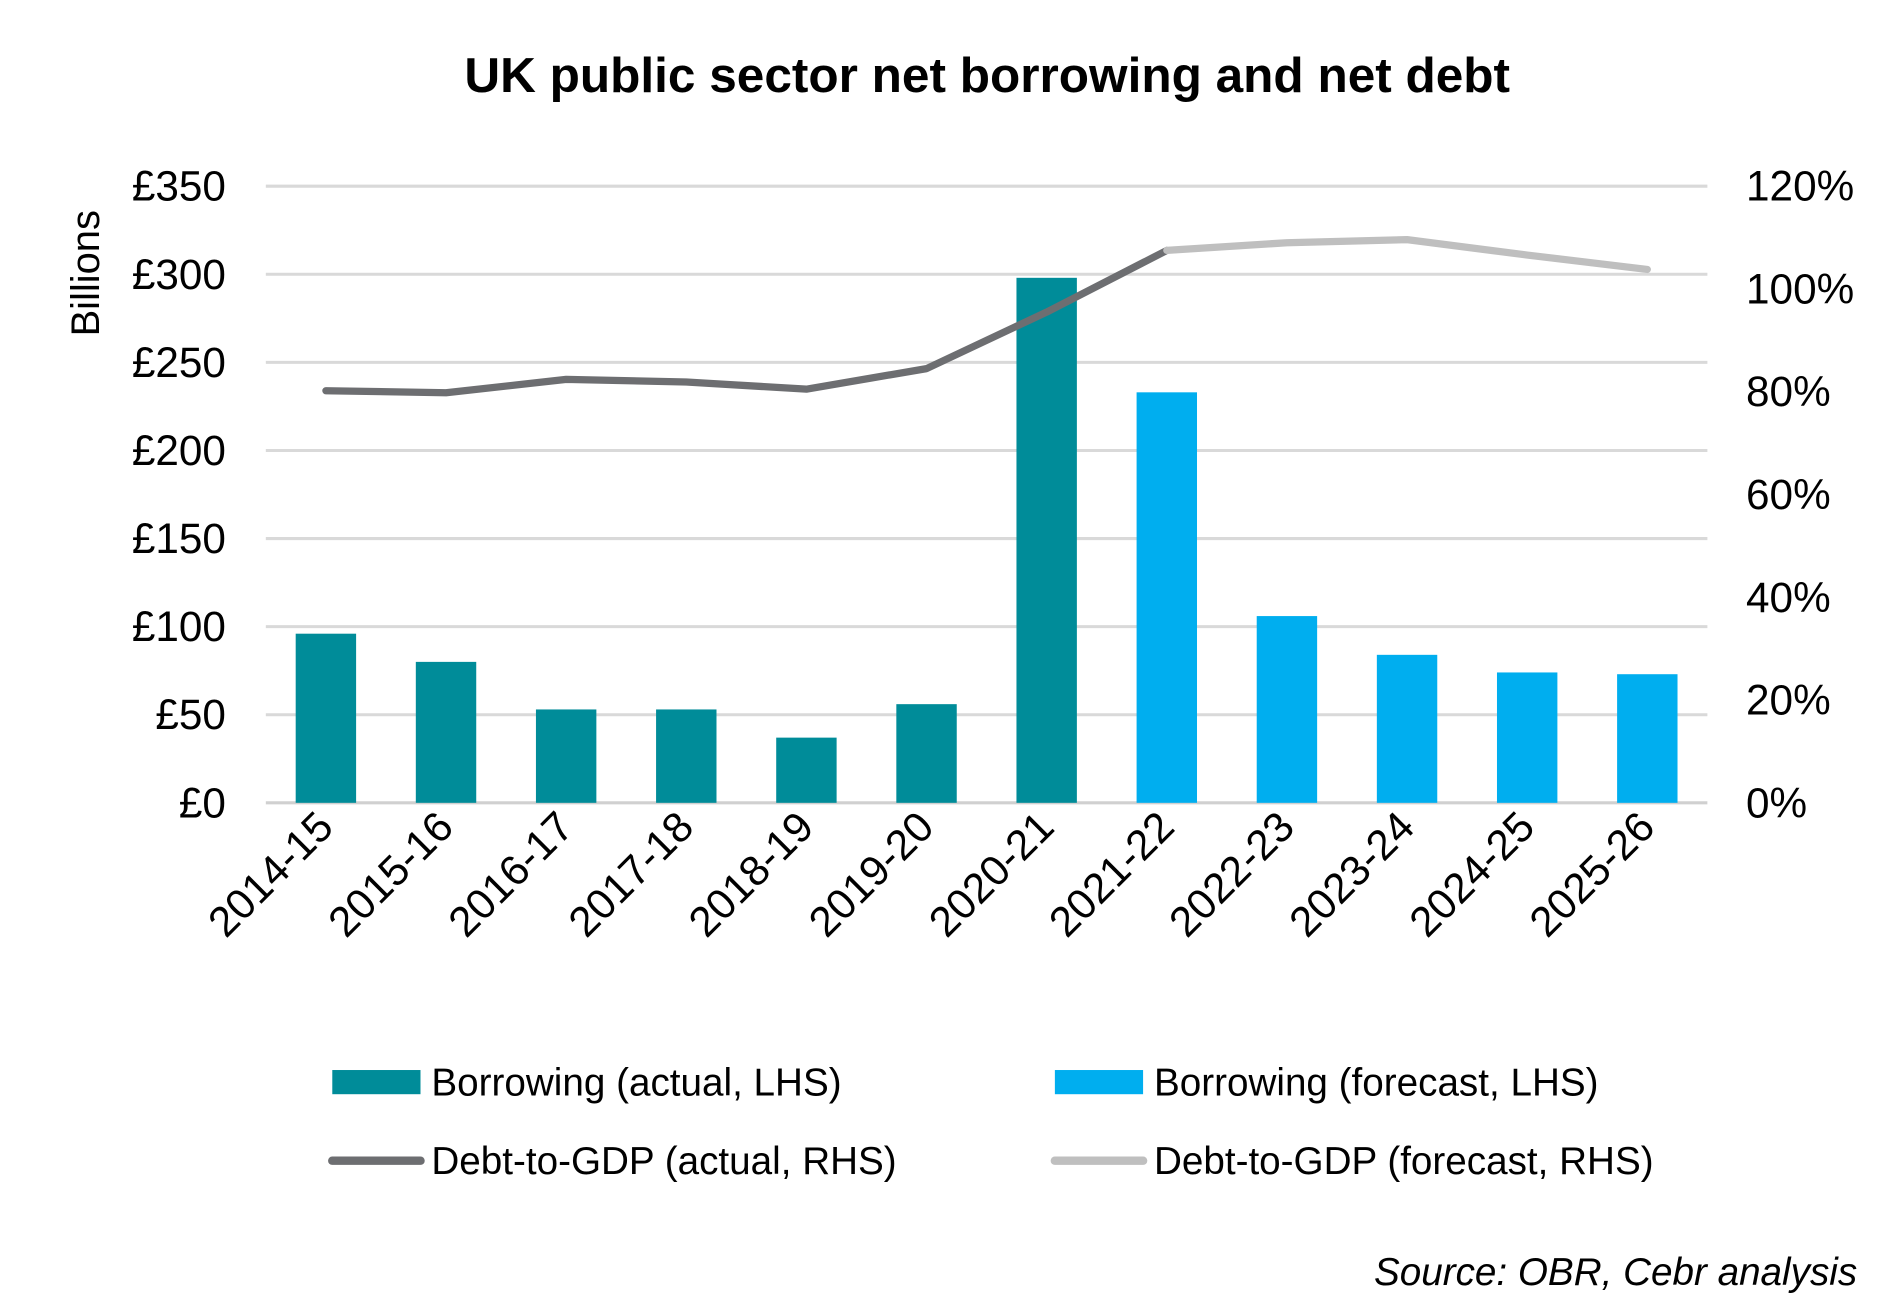 This screenshot has height=1307, width=1885. Describe the element at coordinates (1788, 494) in the screenshot. I see `y2-tick-label: 60%` at that location.